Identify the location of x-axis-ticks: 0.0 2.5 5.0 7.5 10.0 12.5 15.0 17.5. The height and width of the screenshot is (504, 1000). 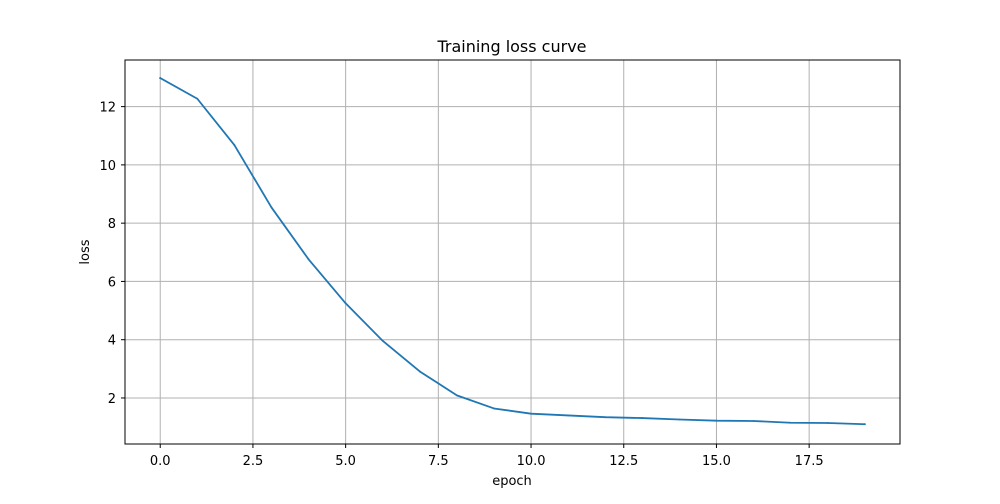
(487, 456).